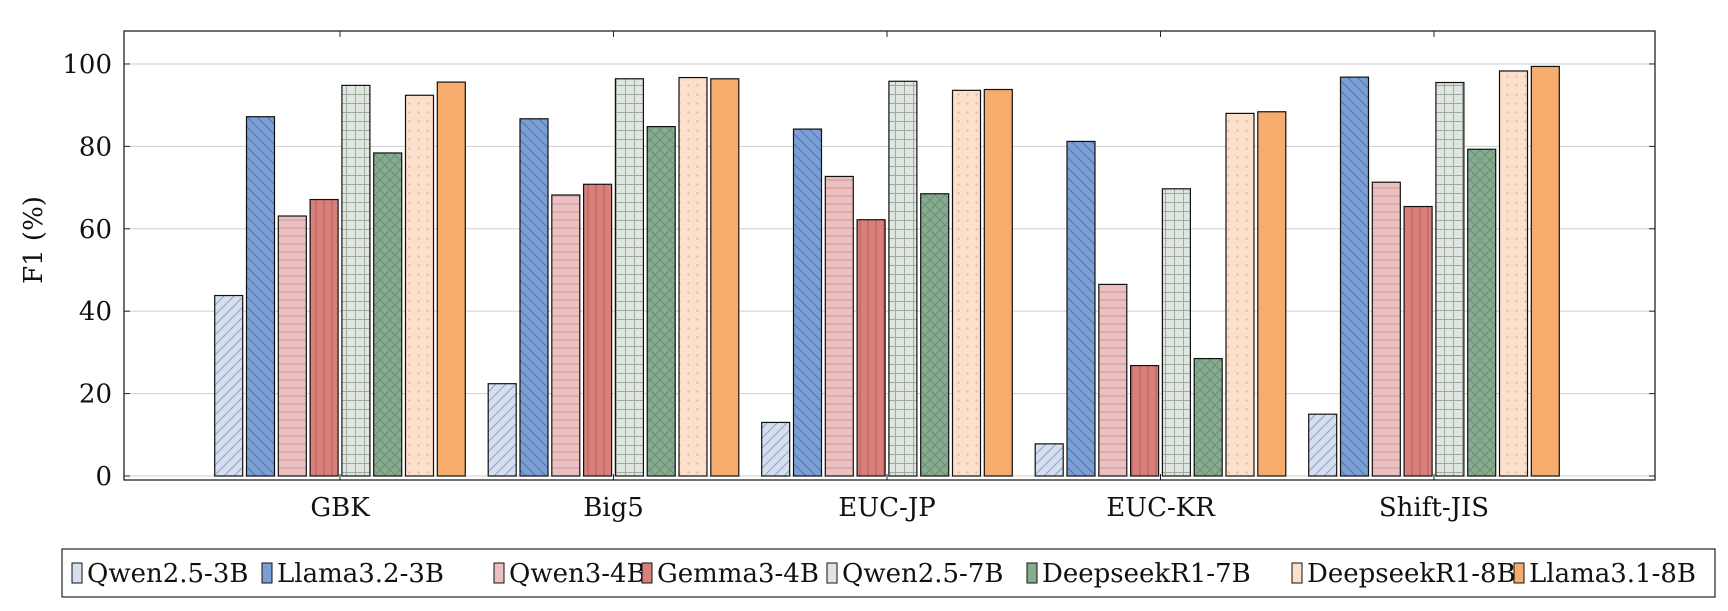  I want to click on legend-box, so click(888, 573).